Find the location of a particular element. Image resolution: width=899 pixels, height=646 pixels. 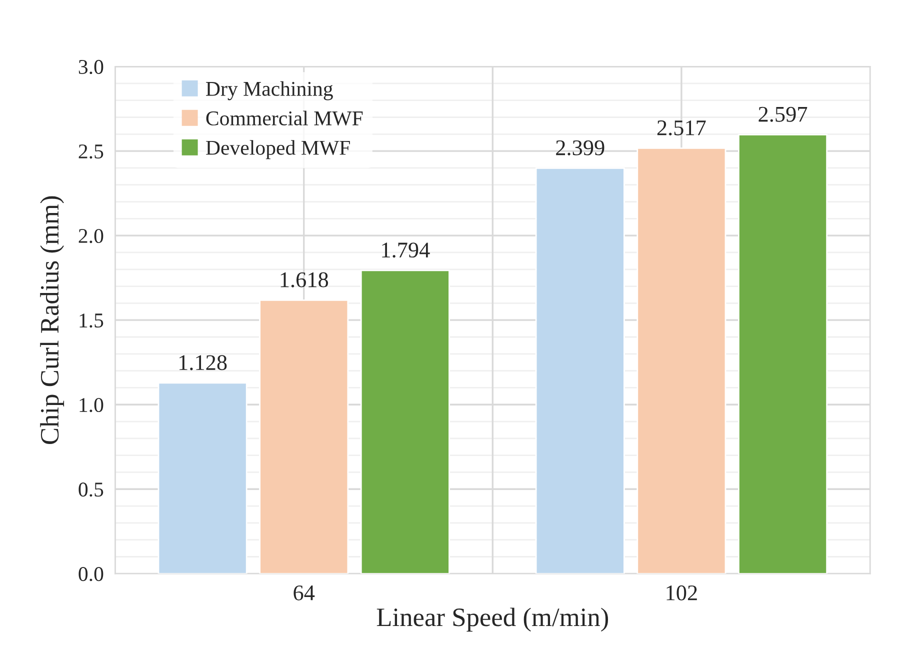

data-label: 2.597 is located at coordinates (783, 114).